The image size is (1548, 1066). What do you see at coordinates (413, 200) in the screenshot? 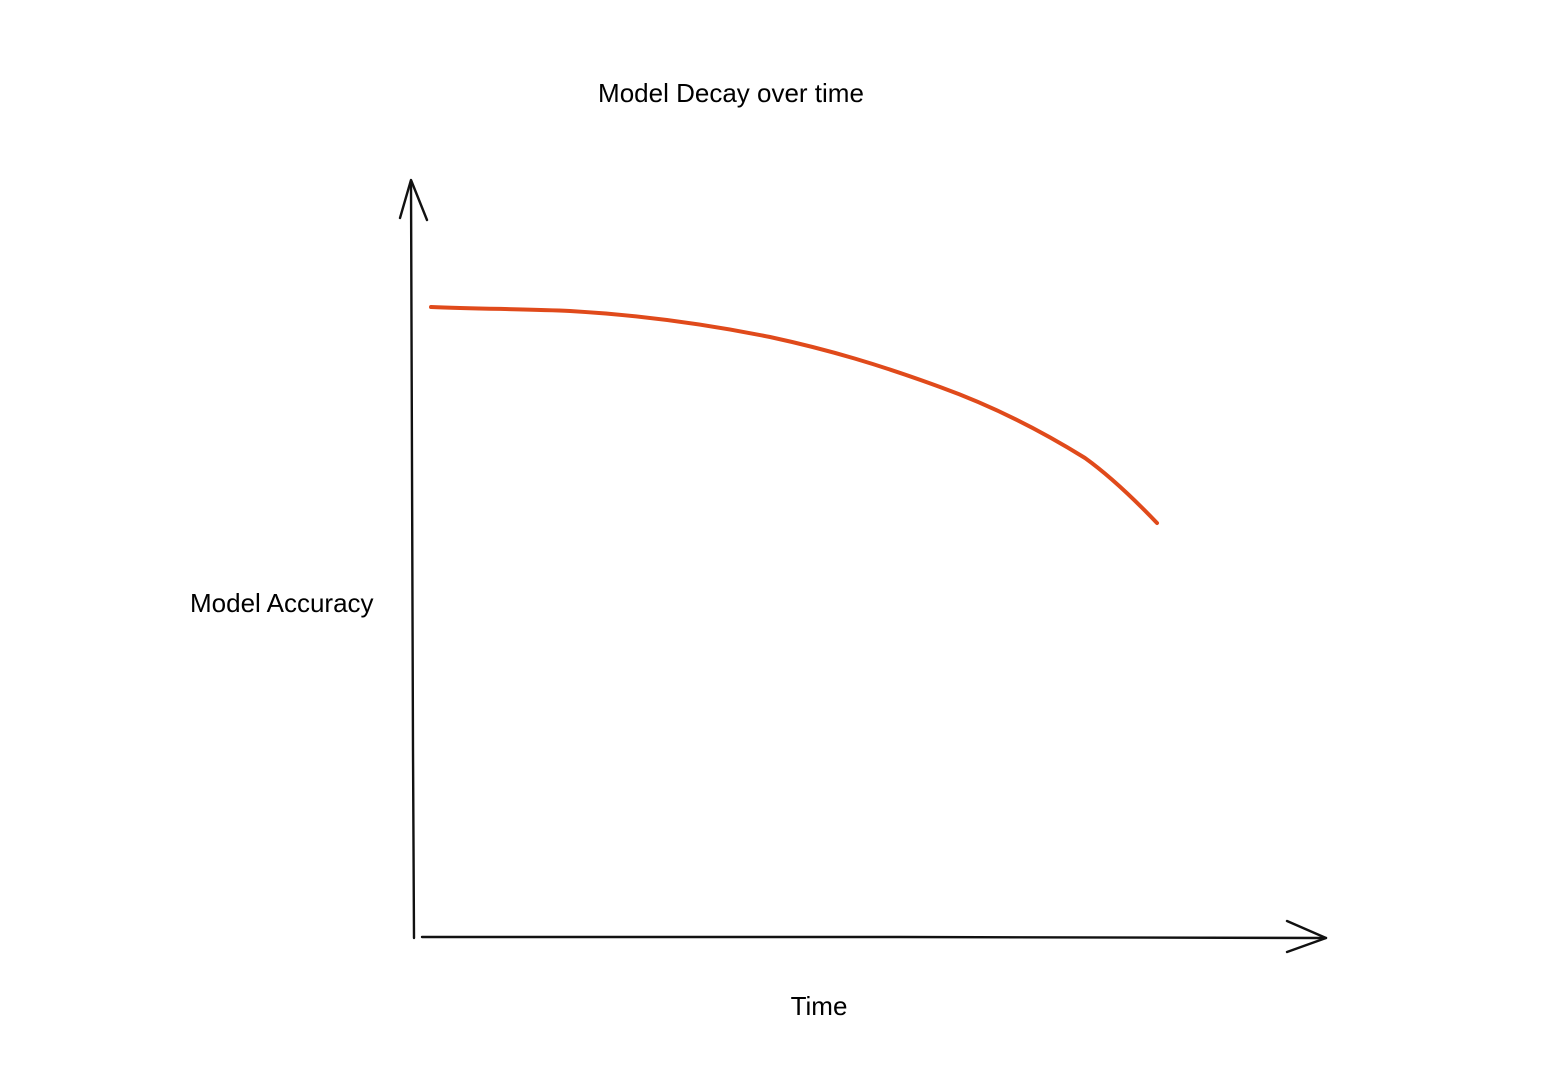
I see `y-axis-arrow` at bounding box center [413, 200].